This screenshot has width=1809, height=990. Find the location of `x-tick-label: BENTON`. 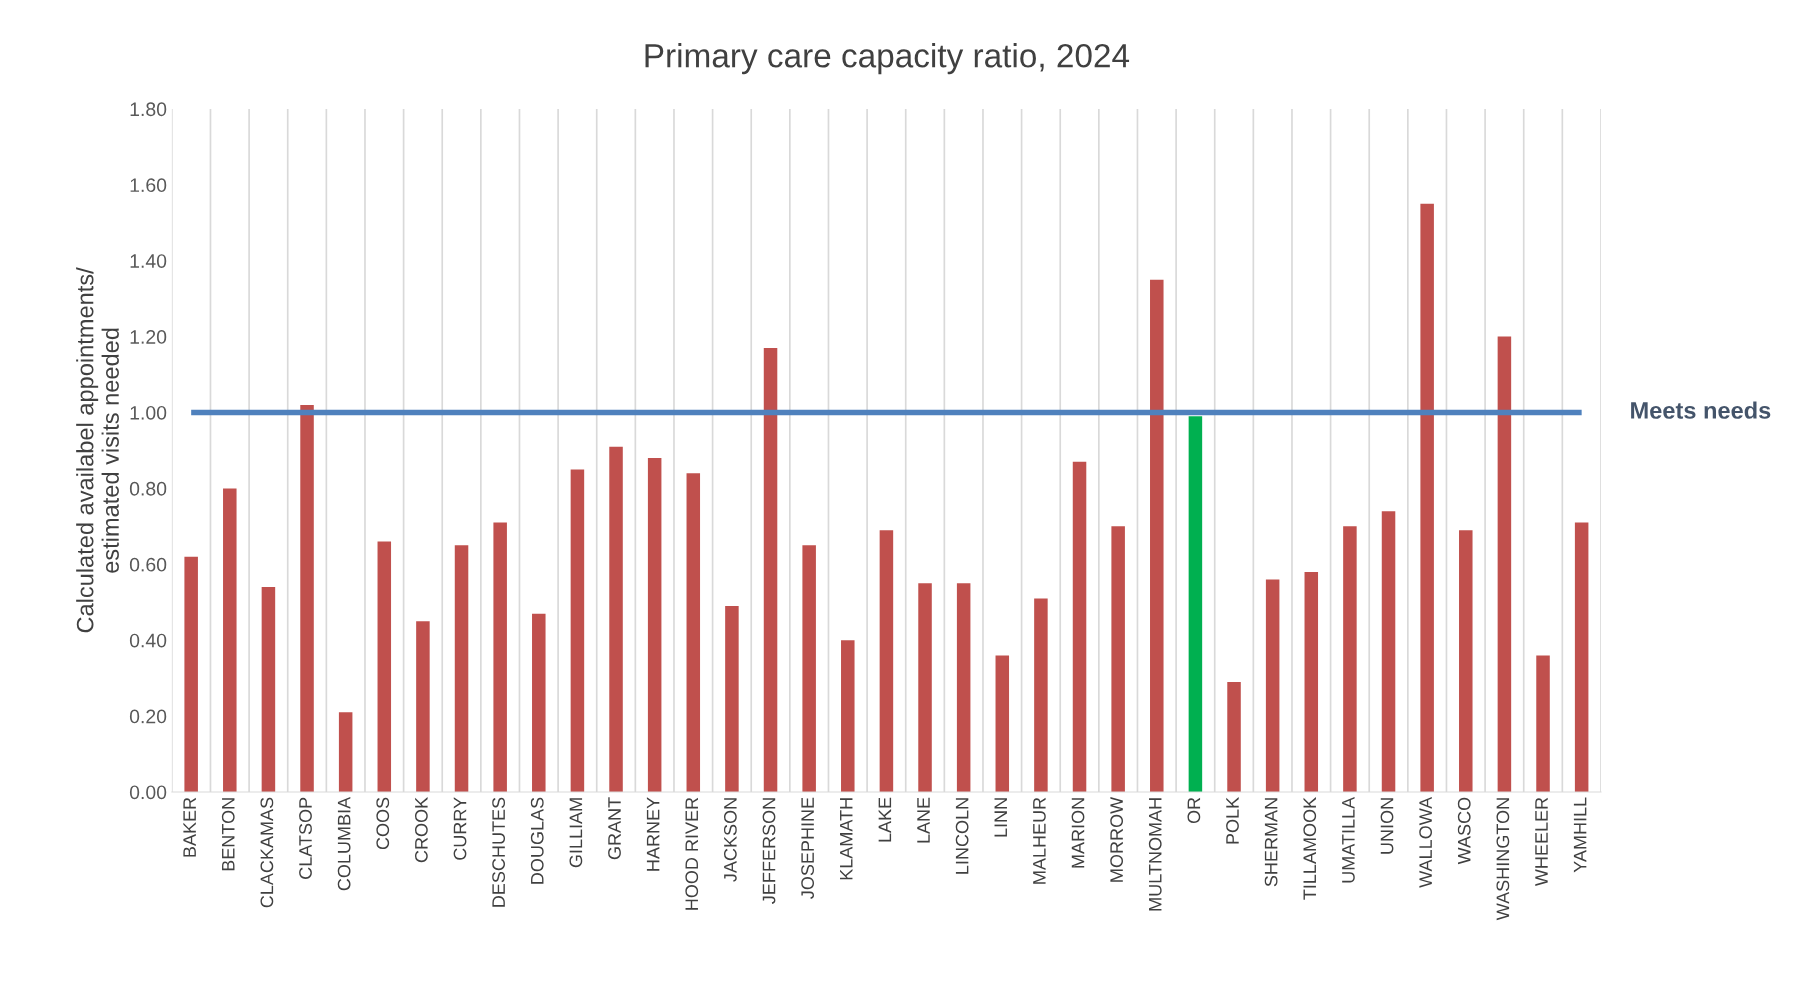

x-tick-label: BENTON is located at coordinates (228, 834).